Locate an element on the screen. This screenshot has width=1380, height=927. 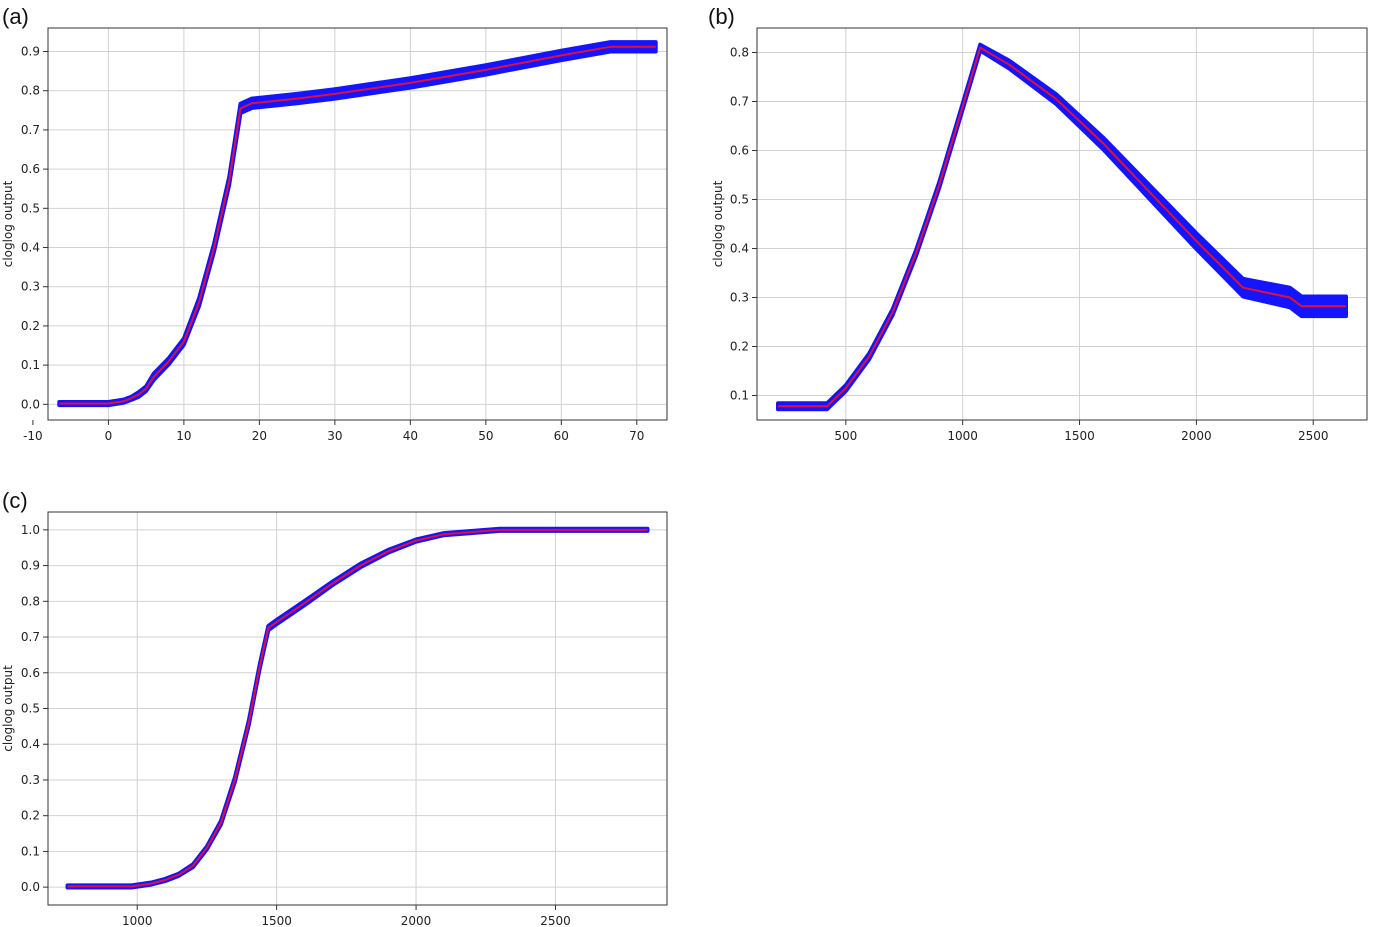
x-tick-label: 10 is located at coordinates (183, 436).